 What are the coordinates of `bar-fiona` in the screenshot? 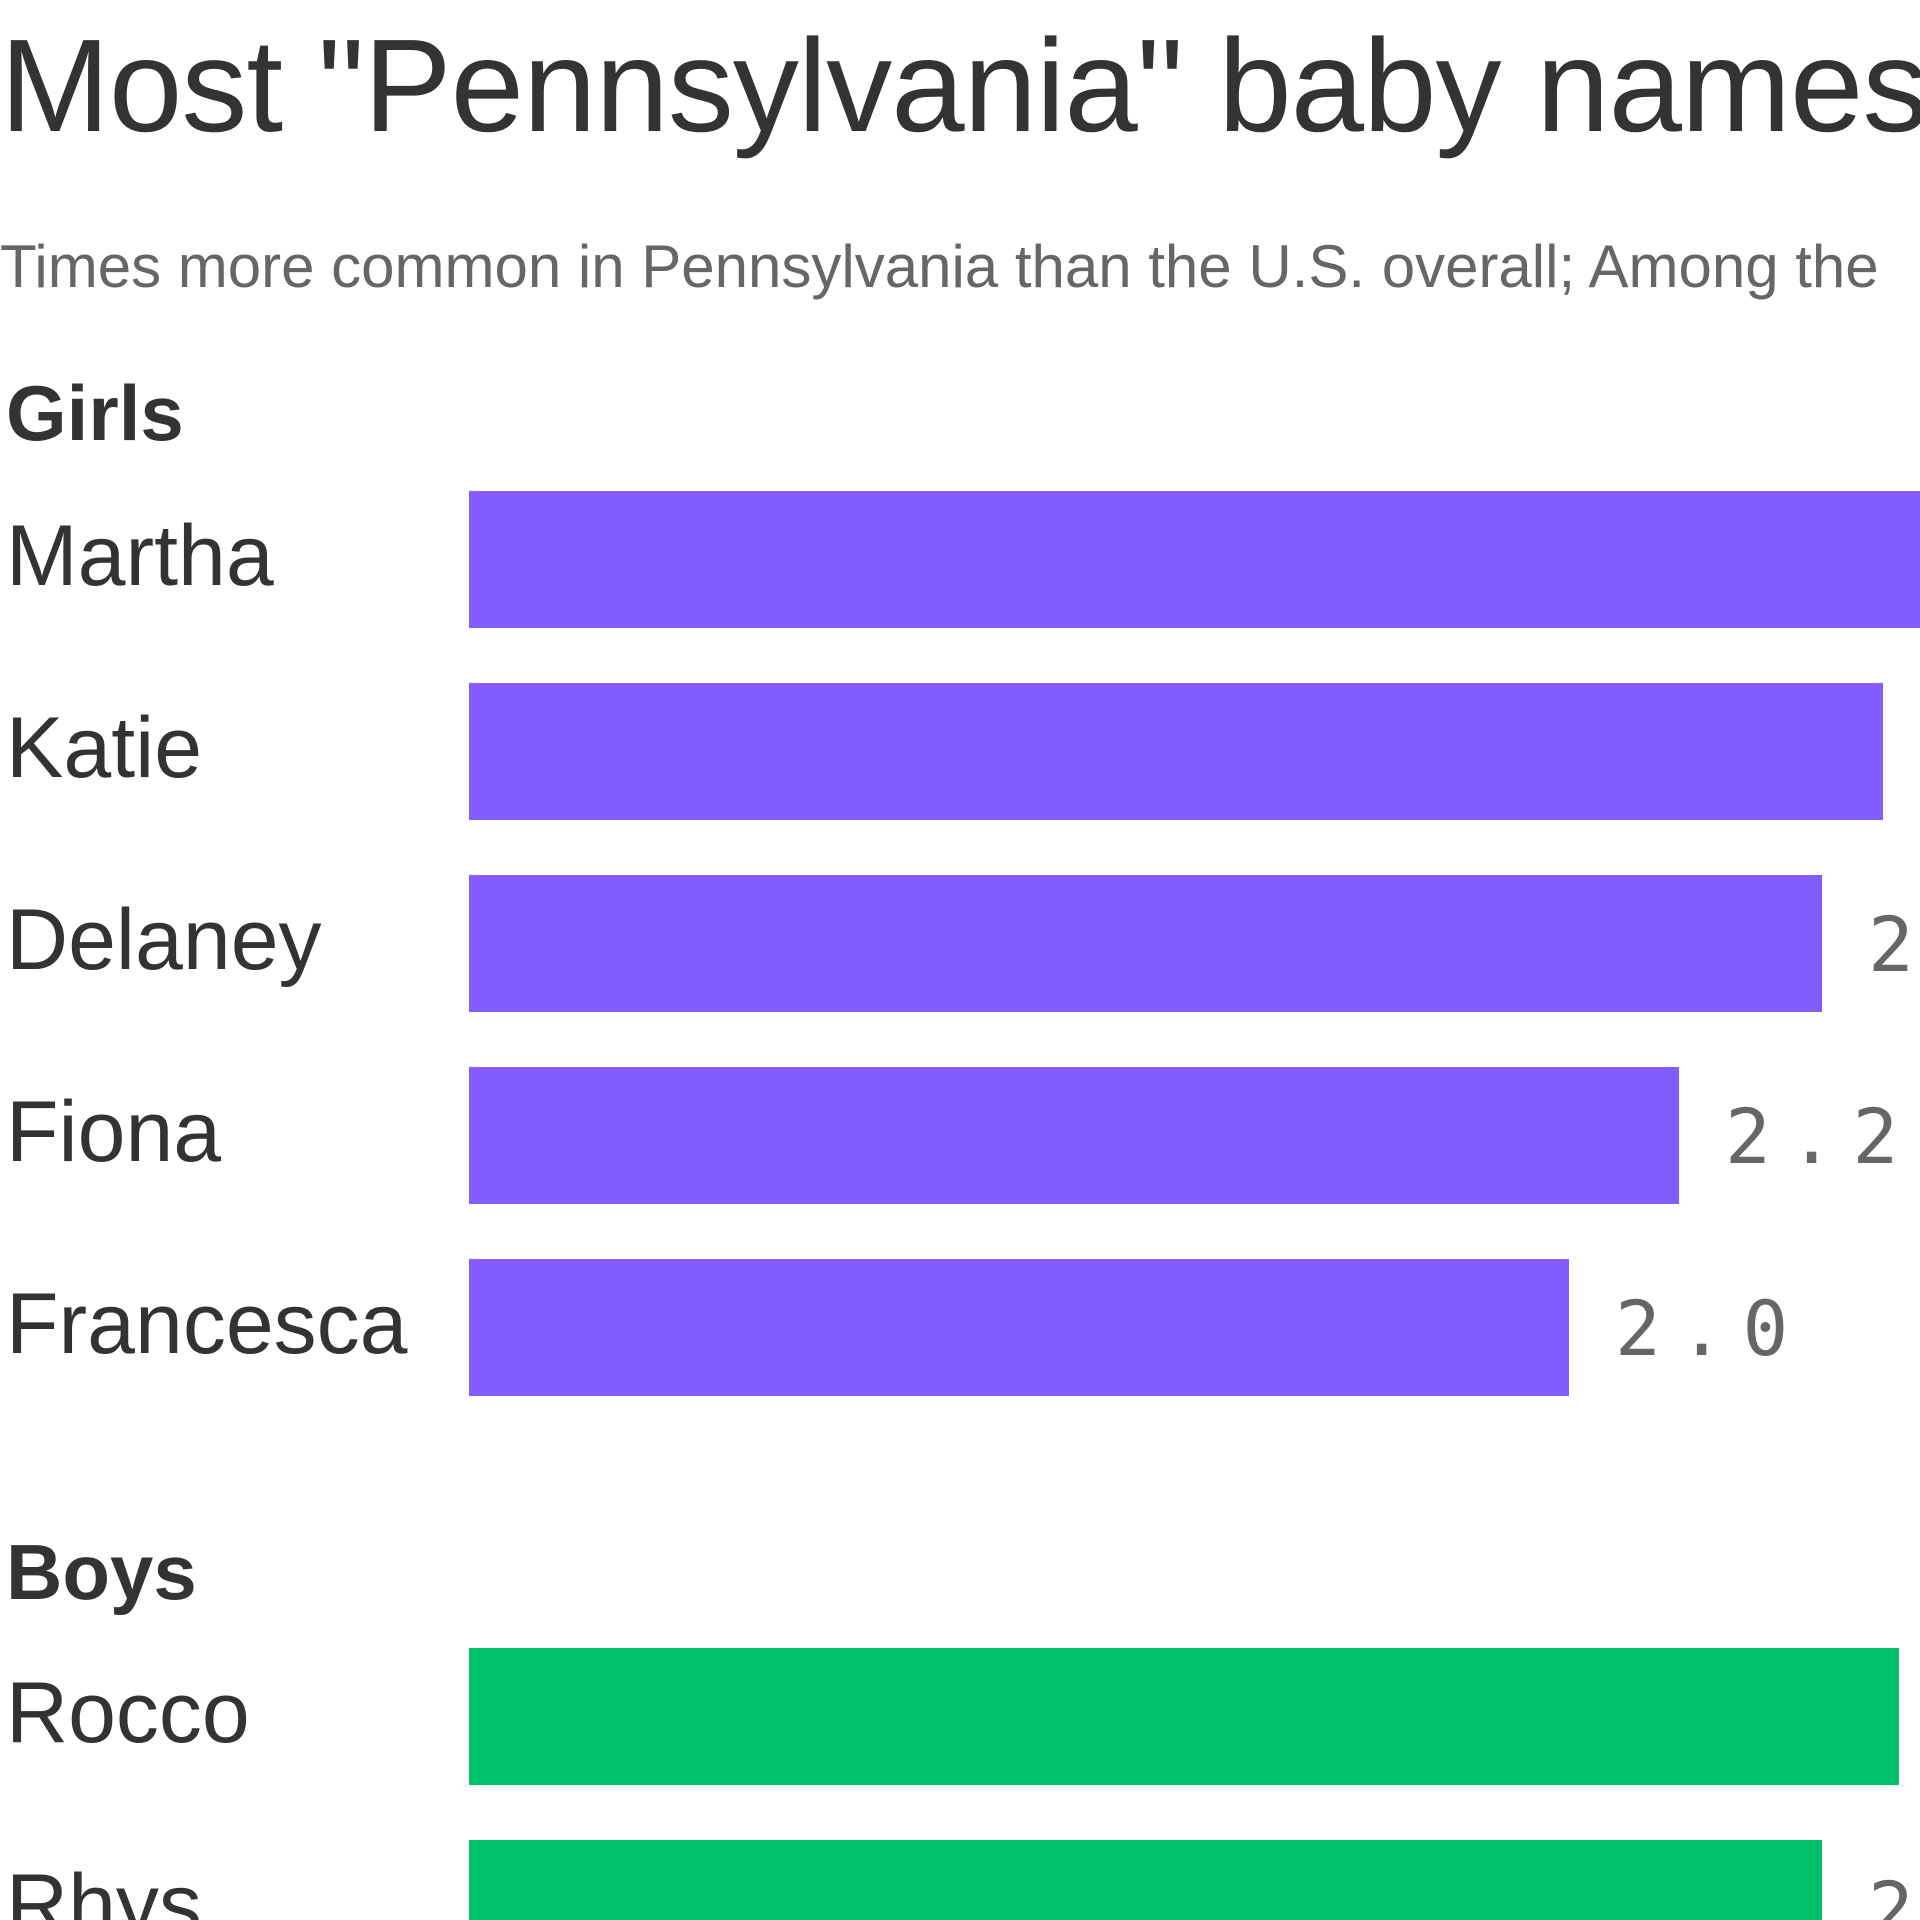 It's located at (1074, 1135).